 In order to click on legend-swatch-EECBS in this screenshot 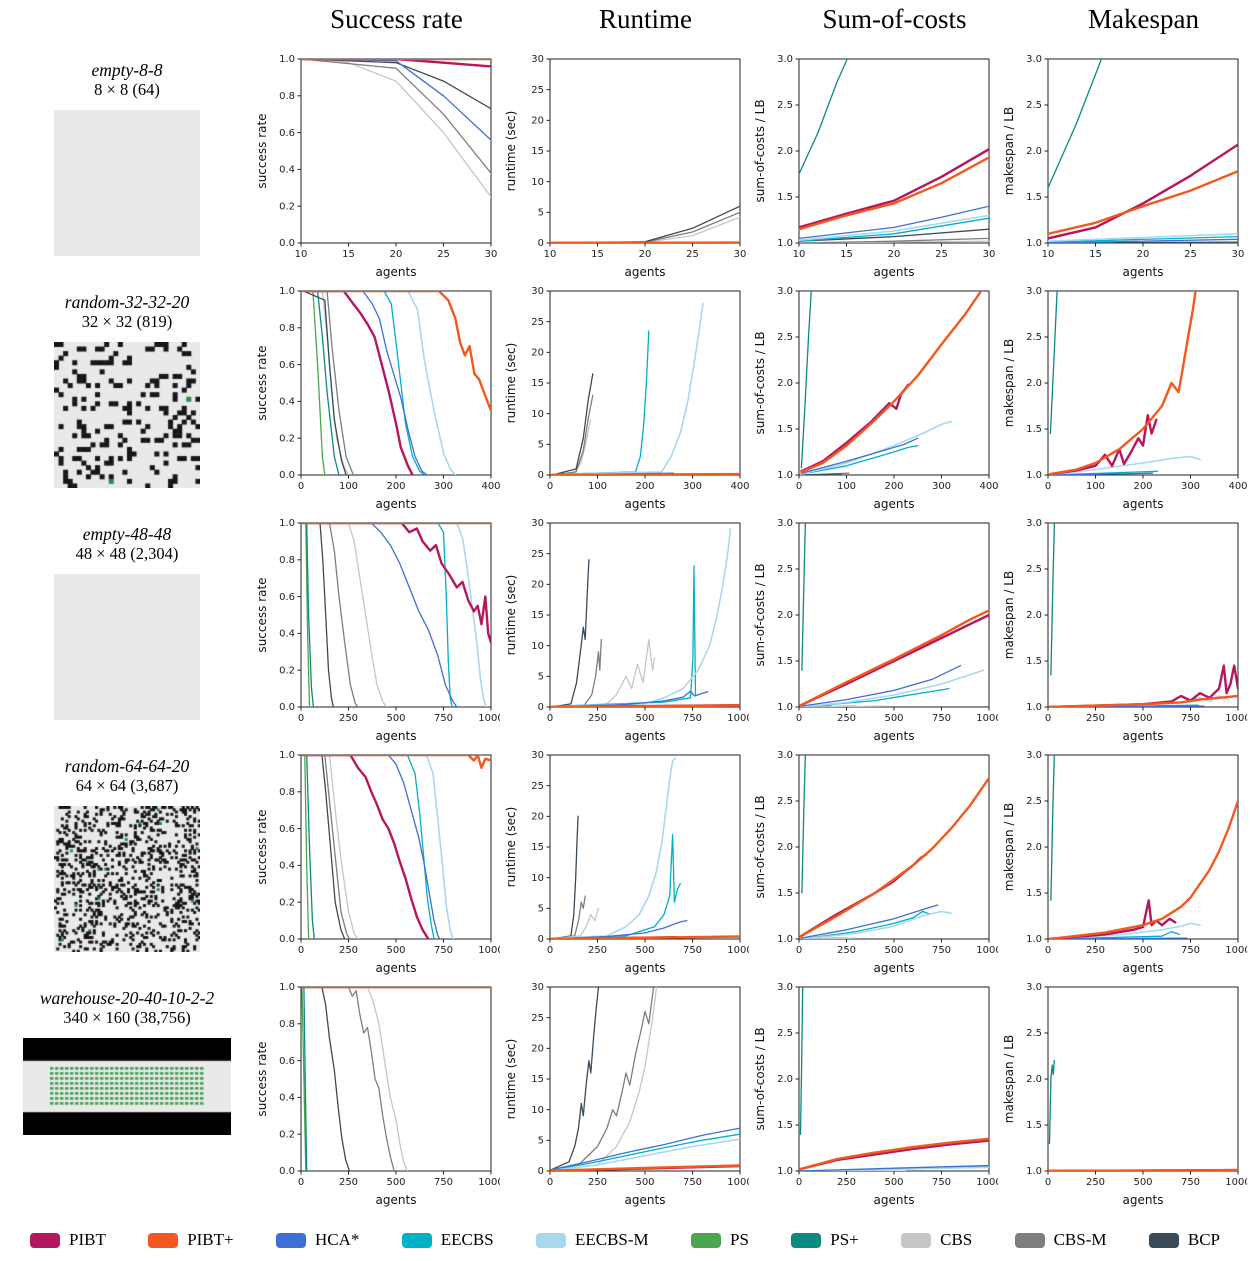, I will do `click(416, 1240)`.